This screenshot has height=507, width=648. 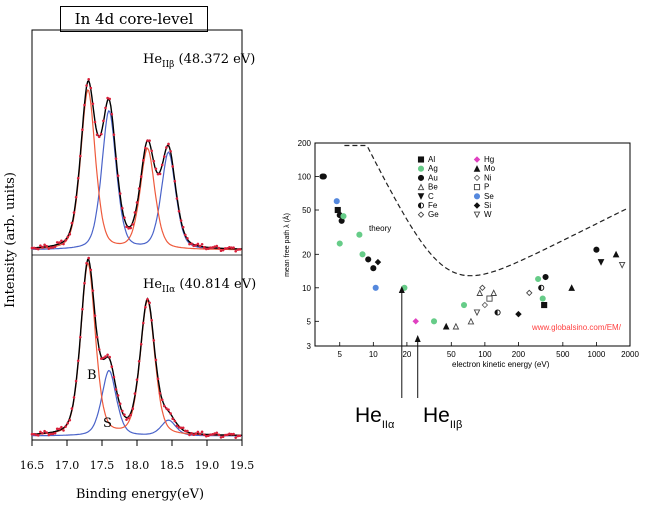 I want to click on xps-x-ticks: 16.5 17.0 17.5 18.0 18.5 19.0 19.5, so click(x=137, y=456).